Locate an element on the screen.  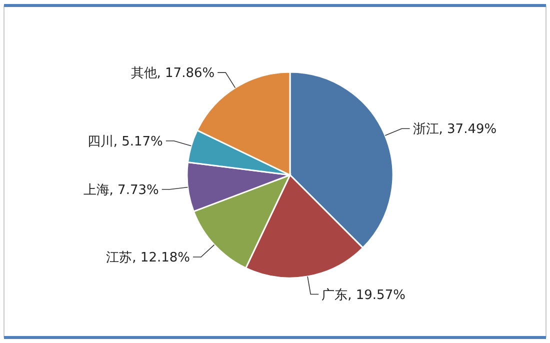
slice-label: 广东, 19.57% is located at coordinates (364, 295).